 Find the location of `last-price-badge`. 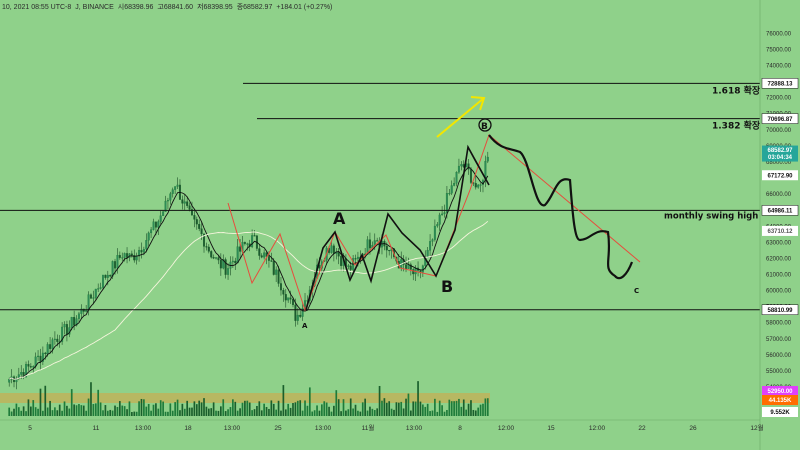

last-price-badge is located at coordinates (780, 153).